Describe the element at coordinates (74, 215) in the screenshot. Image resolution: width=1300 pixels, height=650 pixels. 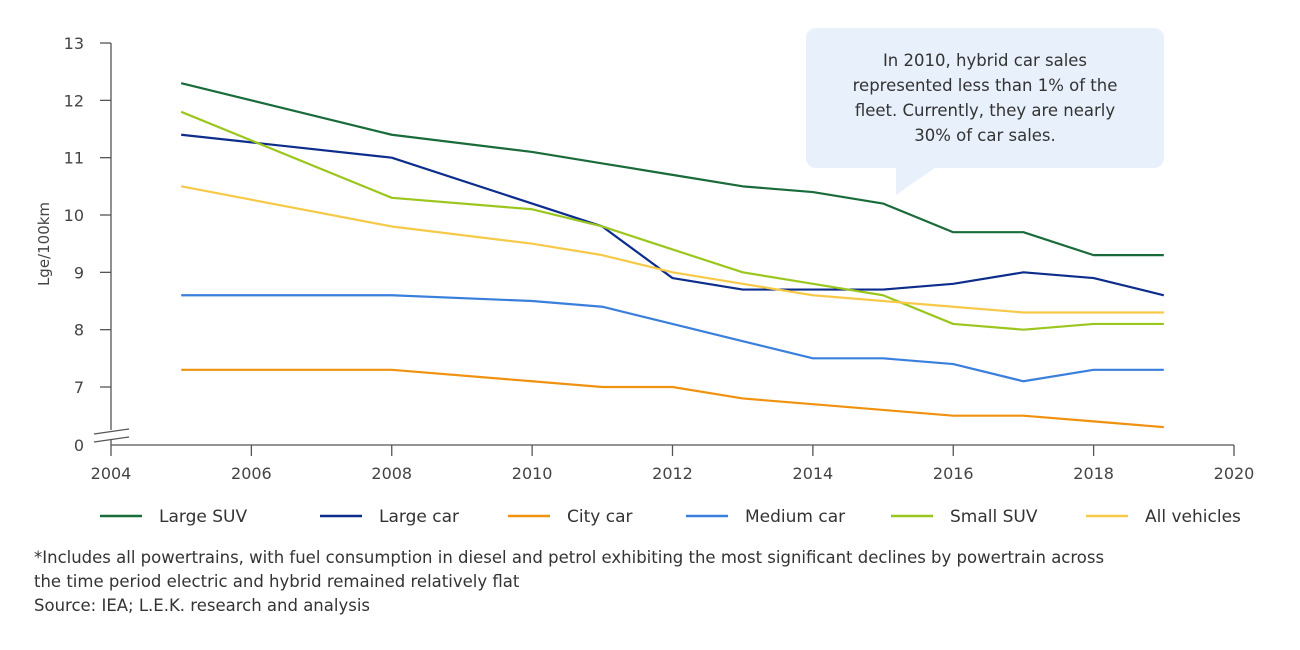
I see `y-tick-label: 10` at that location.